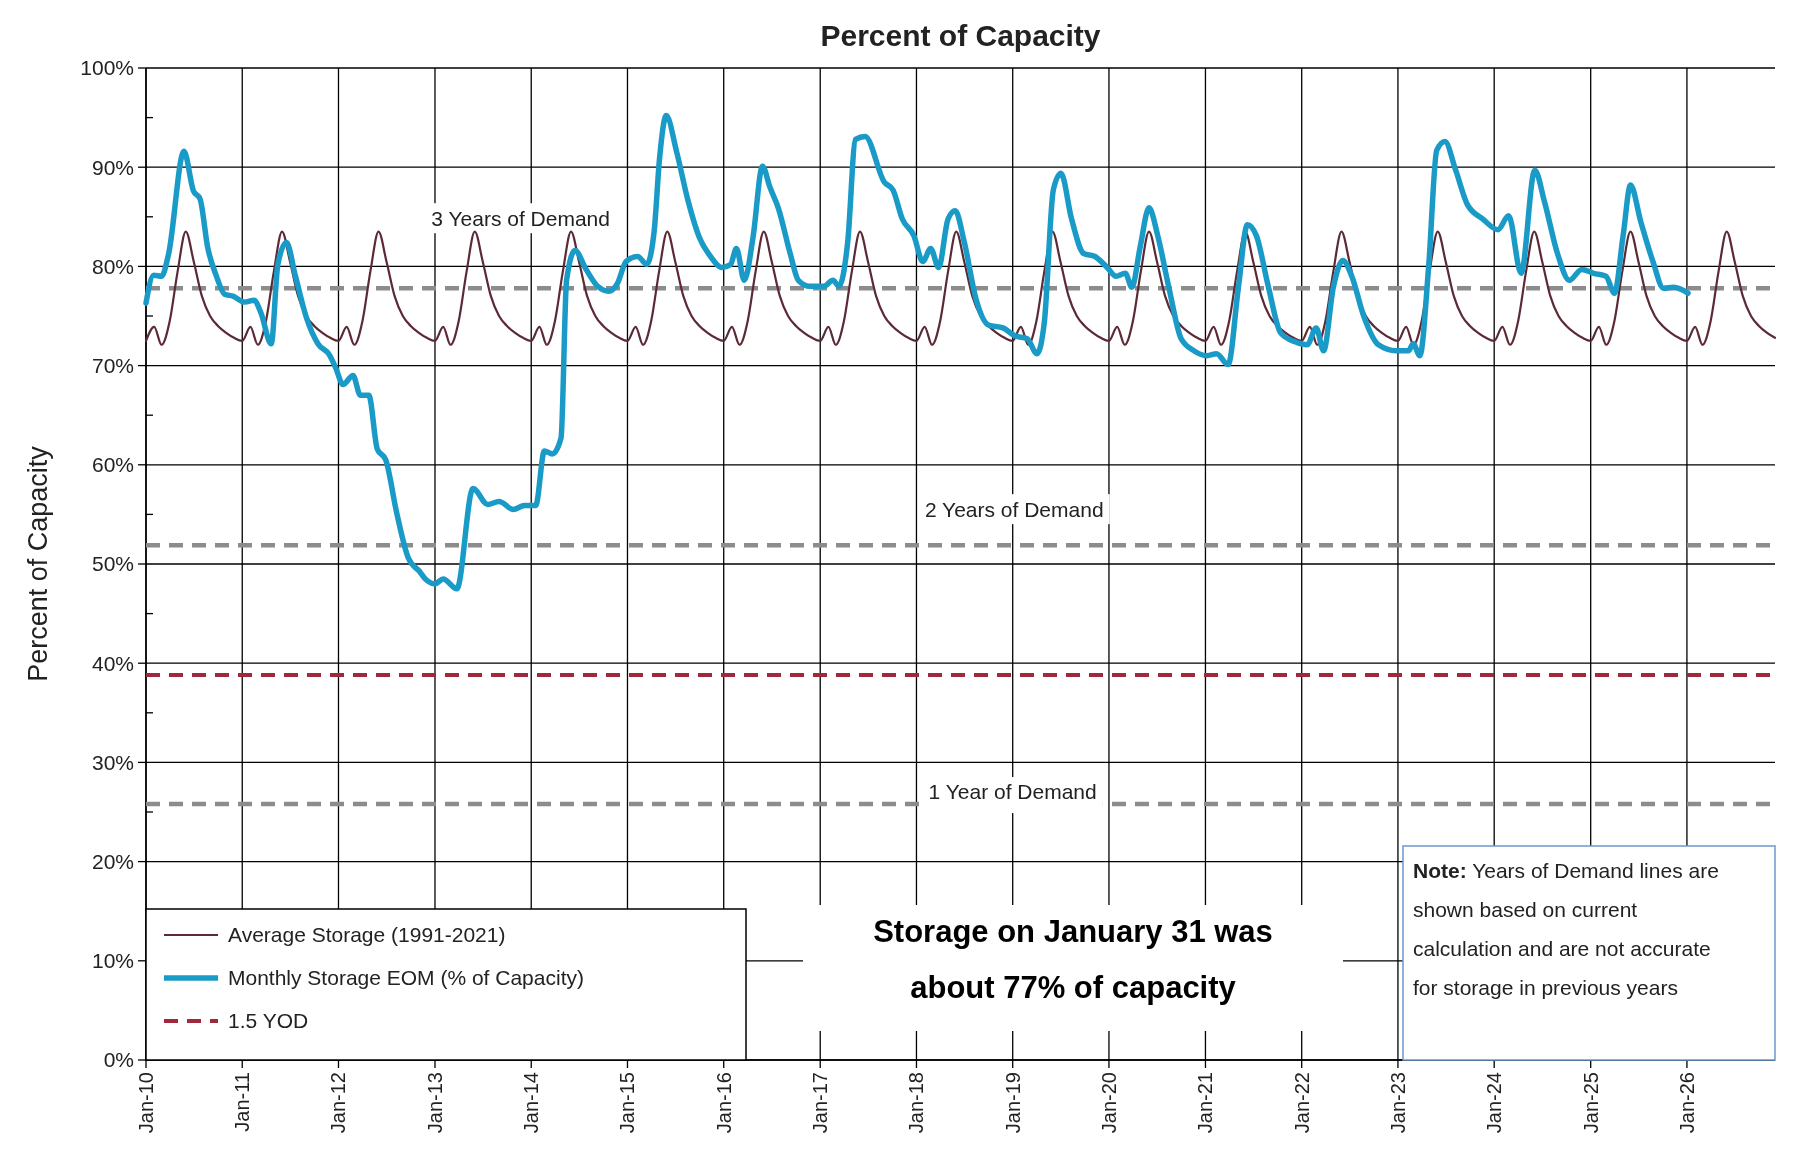  I want to click on x-tick-label: Jan-17, so click(820, 1103).